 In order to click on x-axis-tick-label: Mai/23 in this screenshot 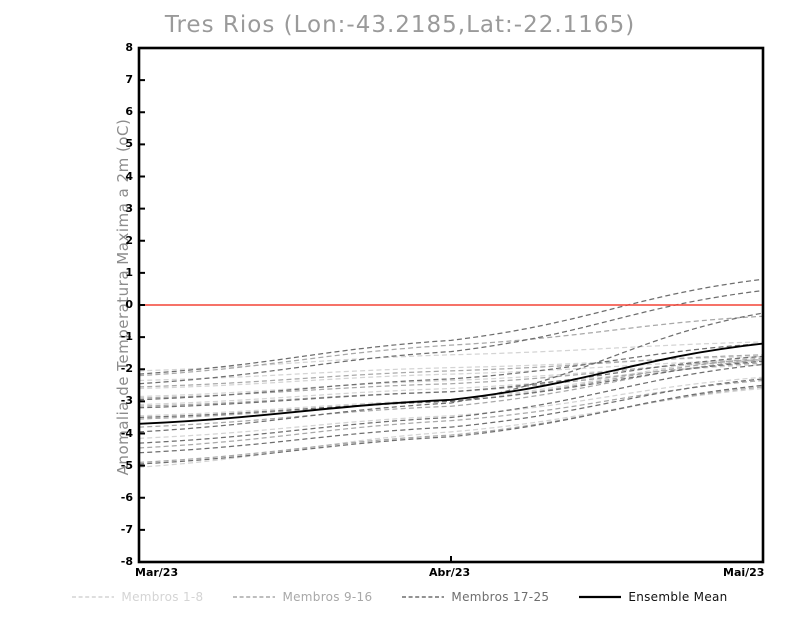, I will do `click(744, 572)`.